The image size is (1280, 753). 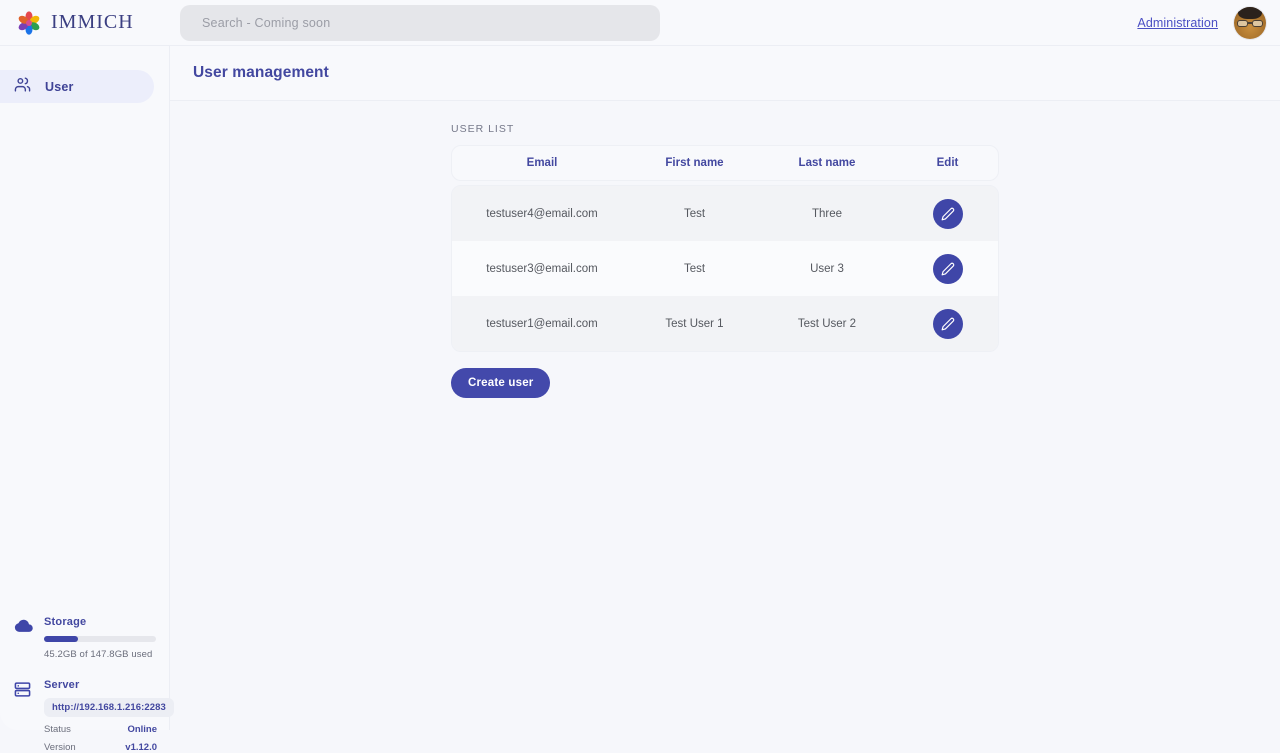 What do you see at coordinates (1257, 23) in the screenshot?
I see `avatar-glasses-right` at bounding box center [1257, 23].